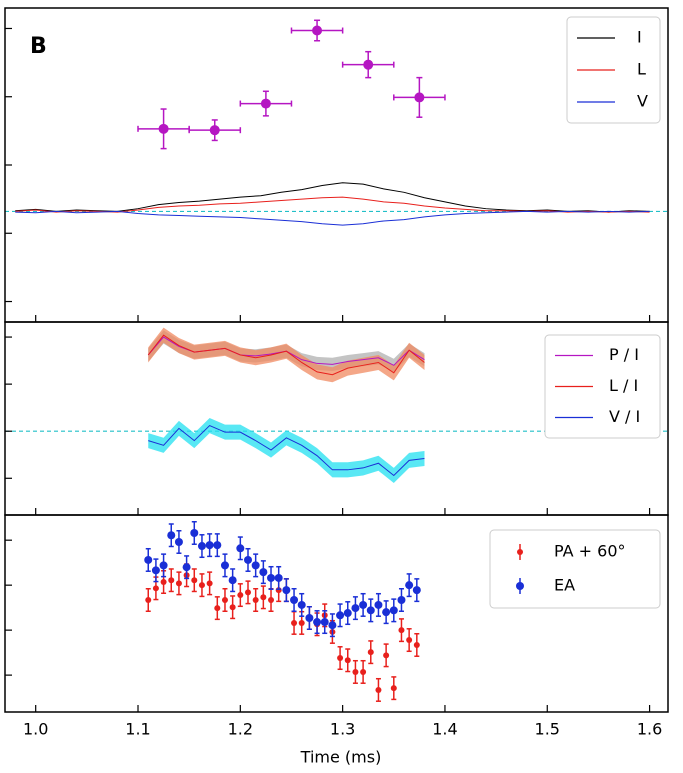 Image resolution: width=683 pixels, height=773 pixels. What do you see at coordinates (342, 729) in the screenshot?
I see `x-tick-label: 1.3` at bounding box center [342, 729].